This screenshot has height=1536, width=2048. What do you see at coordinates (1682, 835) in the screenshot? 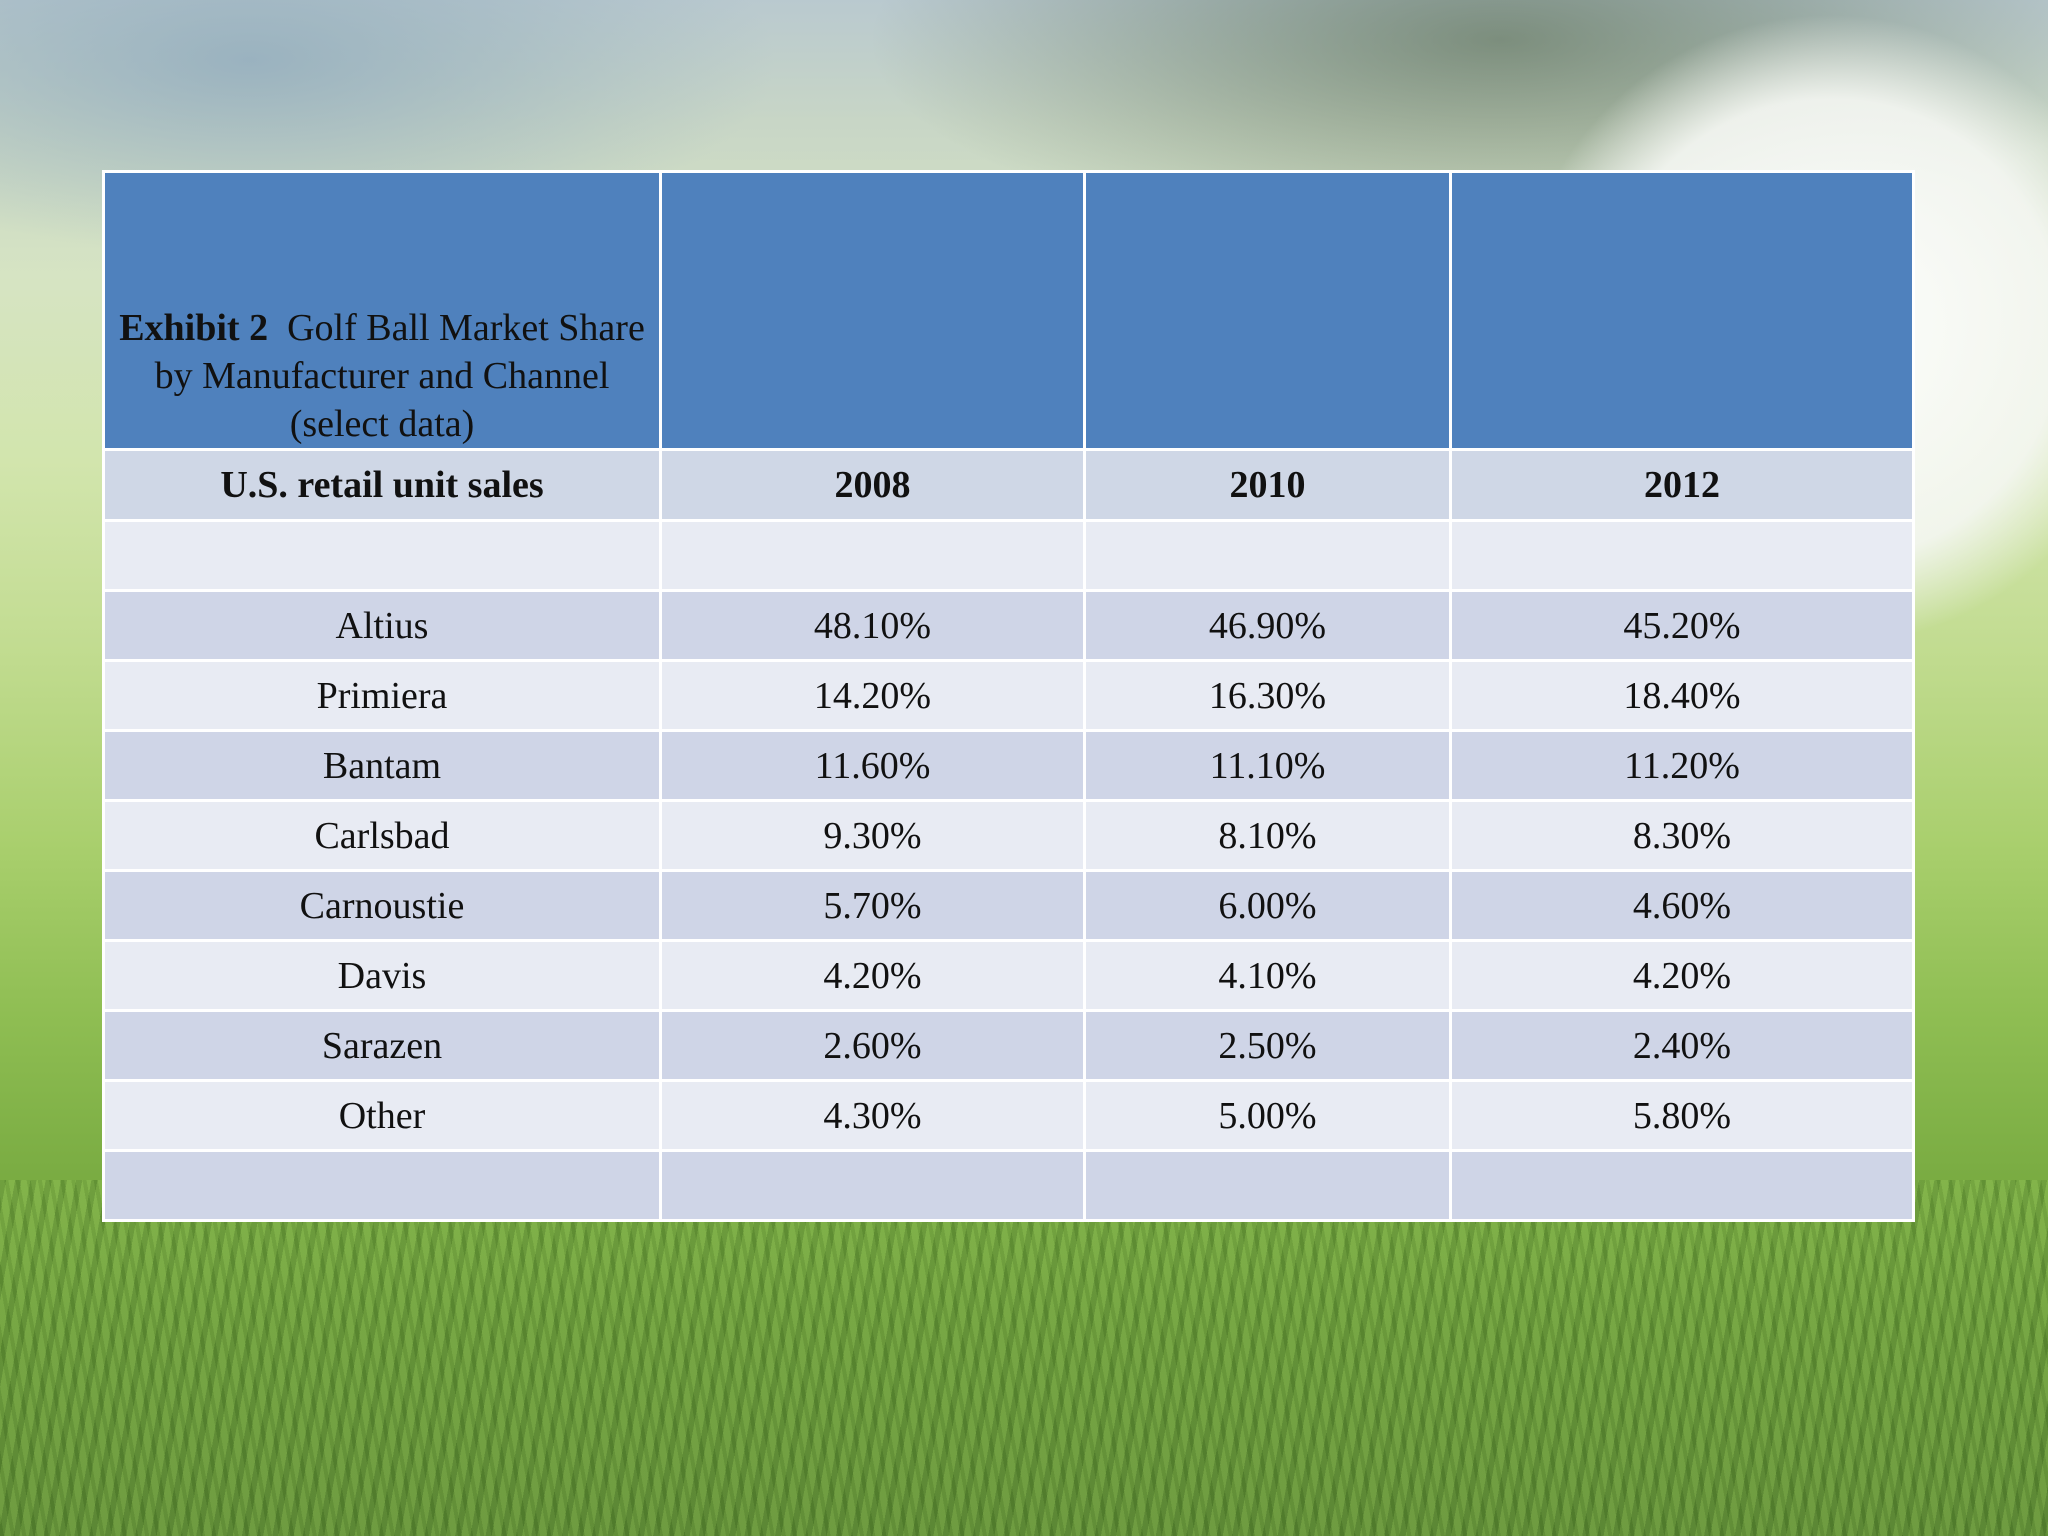
I see `share-value: 8.30%` at bounding box center [1682, 835].